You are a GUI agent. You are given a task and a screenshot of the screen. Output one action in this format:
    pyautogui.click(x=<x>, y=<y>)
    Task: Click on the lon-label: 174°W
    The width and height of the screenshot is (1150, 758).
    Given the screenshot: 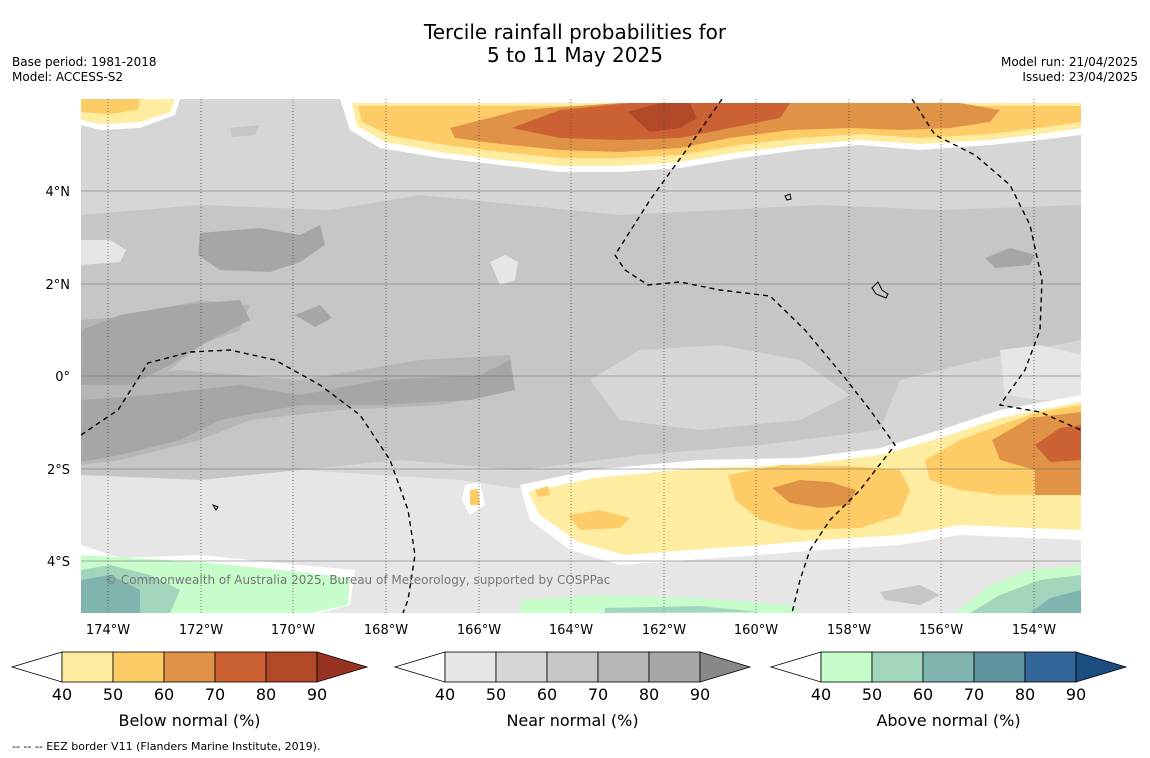 What is the action you would take?
    pyautogui.click(x=108, y=630)
    